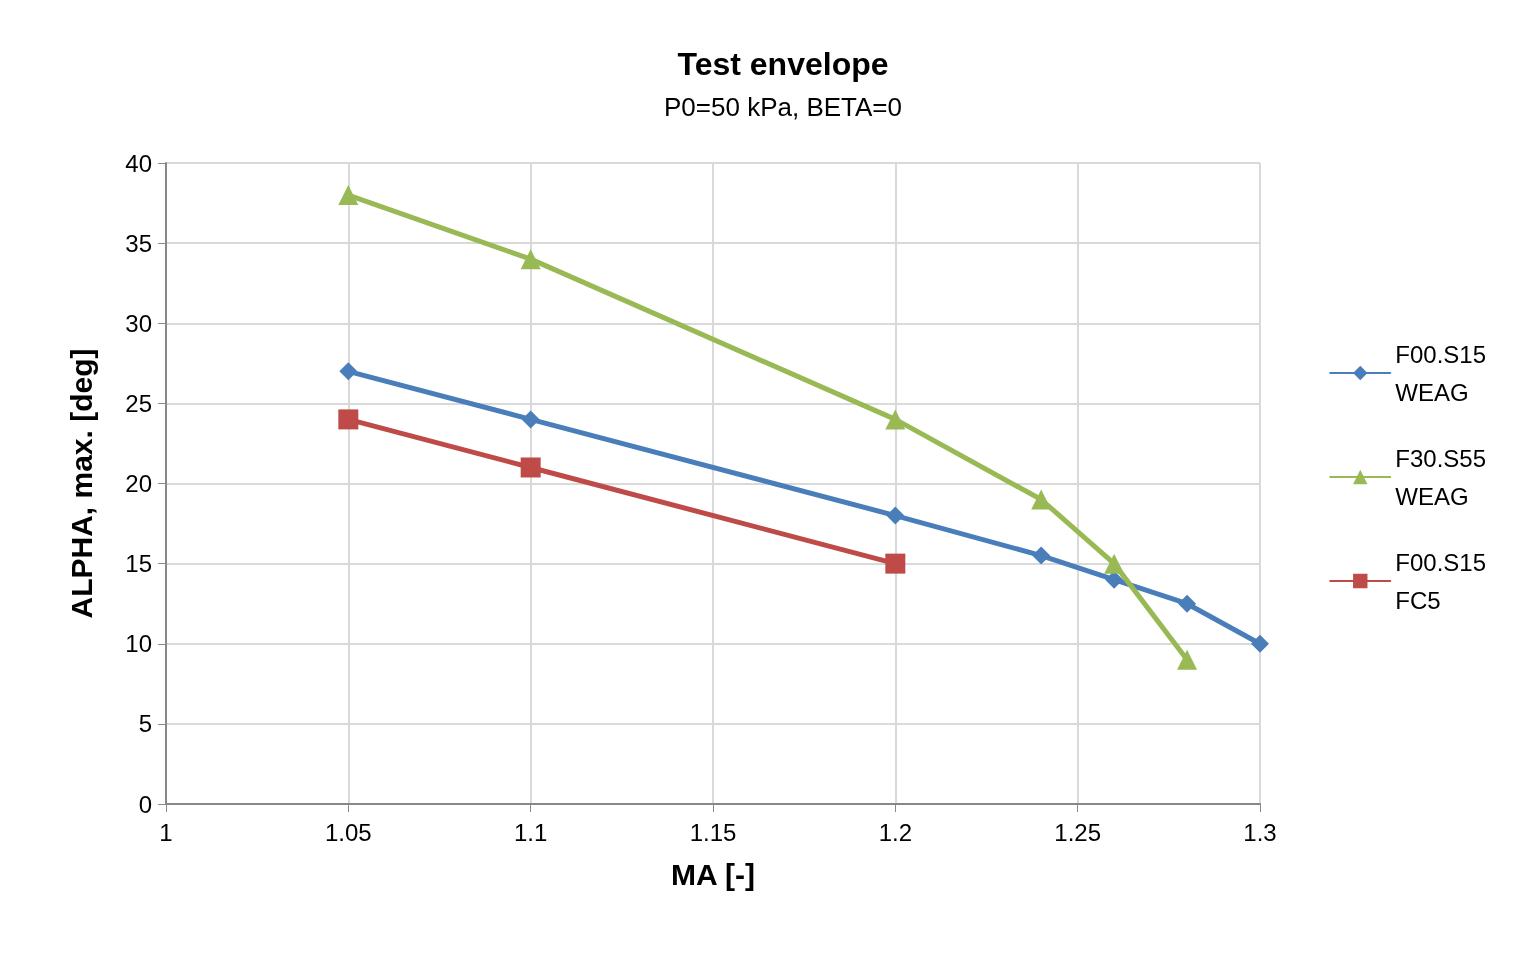  Describe the element at coordinates (81, 483) in the screenshot. I see `y-axis-title: ALPHA, max. [deg]` at that location.